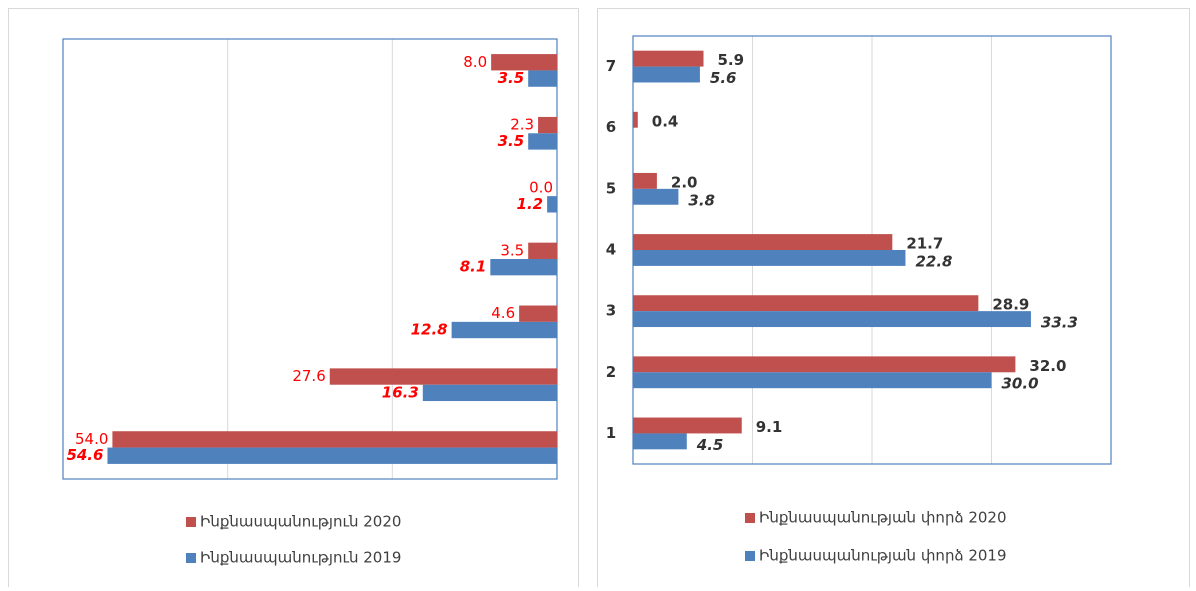  What do you see at coordinates (541, 187) in the screenshot?
I see `value-label: 0.0` at bounding box center [541, 187].